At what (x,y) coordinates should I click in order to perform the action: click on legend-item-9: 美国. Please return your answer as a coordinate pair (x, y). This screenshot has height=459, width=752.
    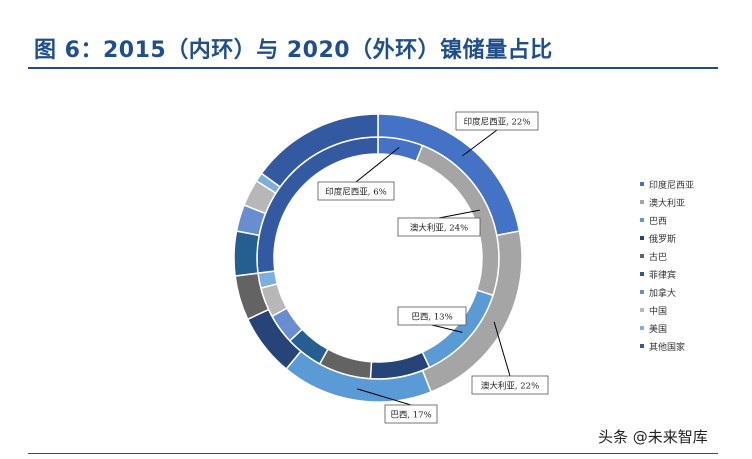
    Looking at the image, I should click on (667, 328).